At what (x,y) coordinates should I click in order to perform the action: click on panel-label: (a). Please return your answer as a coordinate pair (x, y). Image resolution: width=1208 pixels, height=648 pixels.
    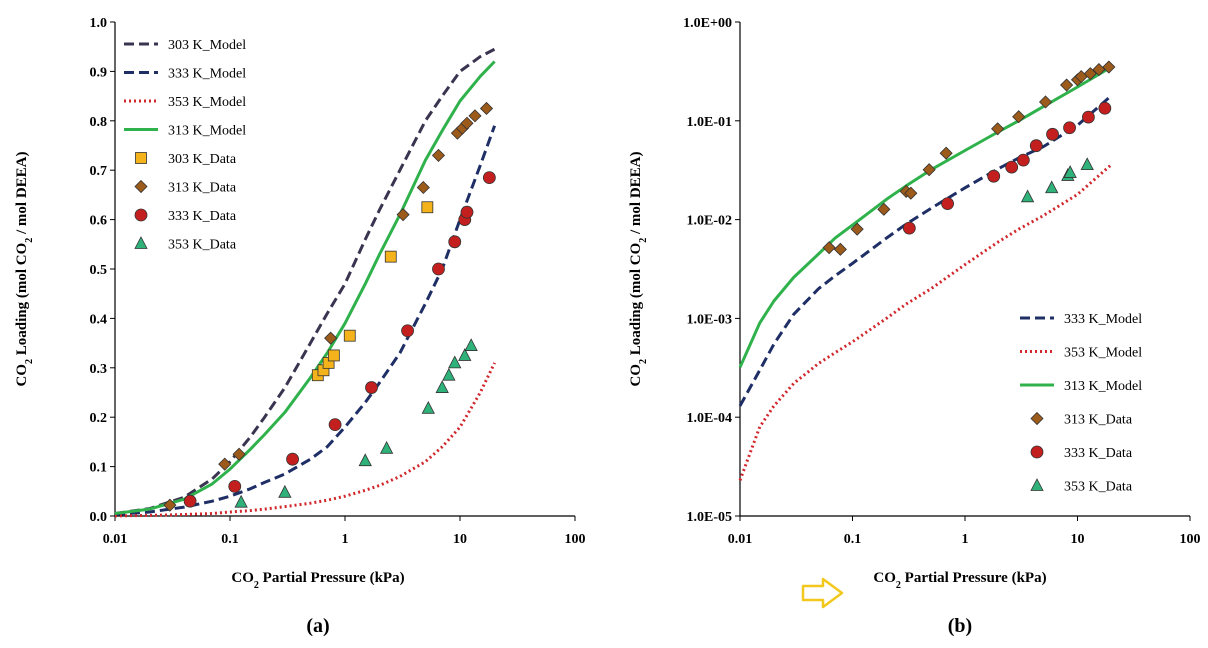
    Looking at the image, I should click on (317, 626).